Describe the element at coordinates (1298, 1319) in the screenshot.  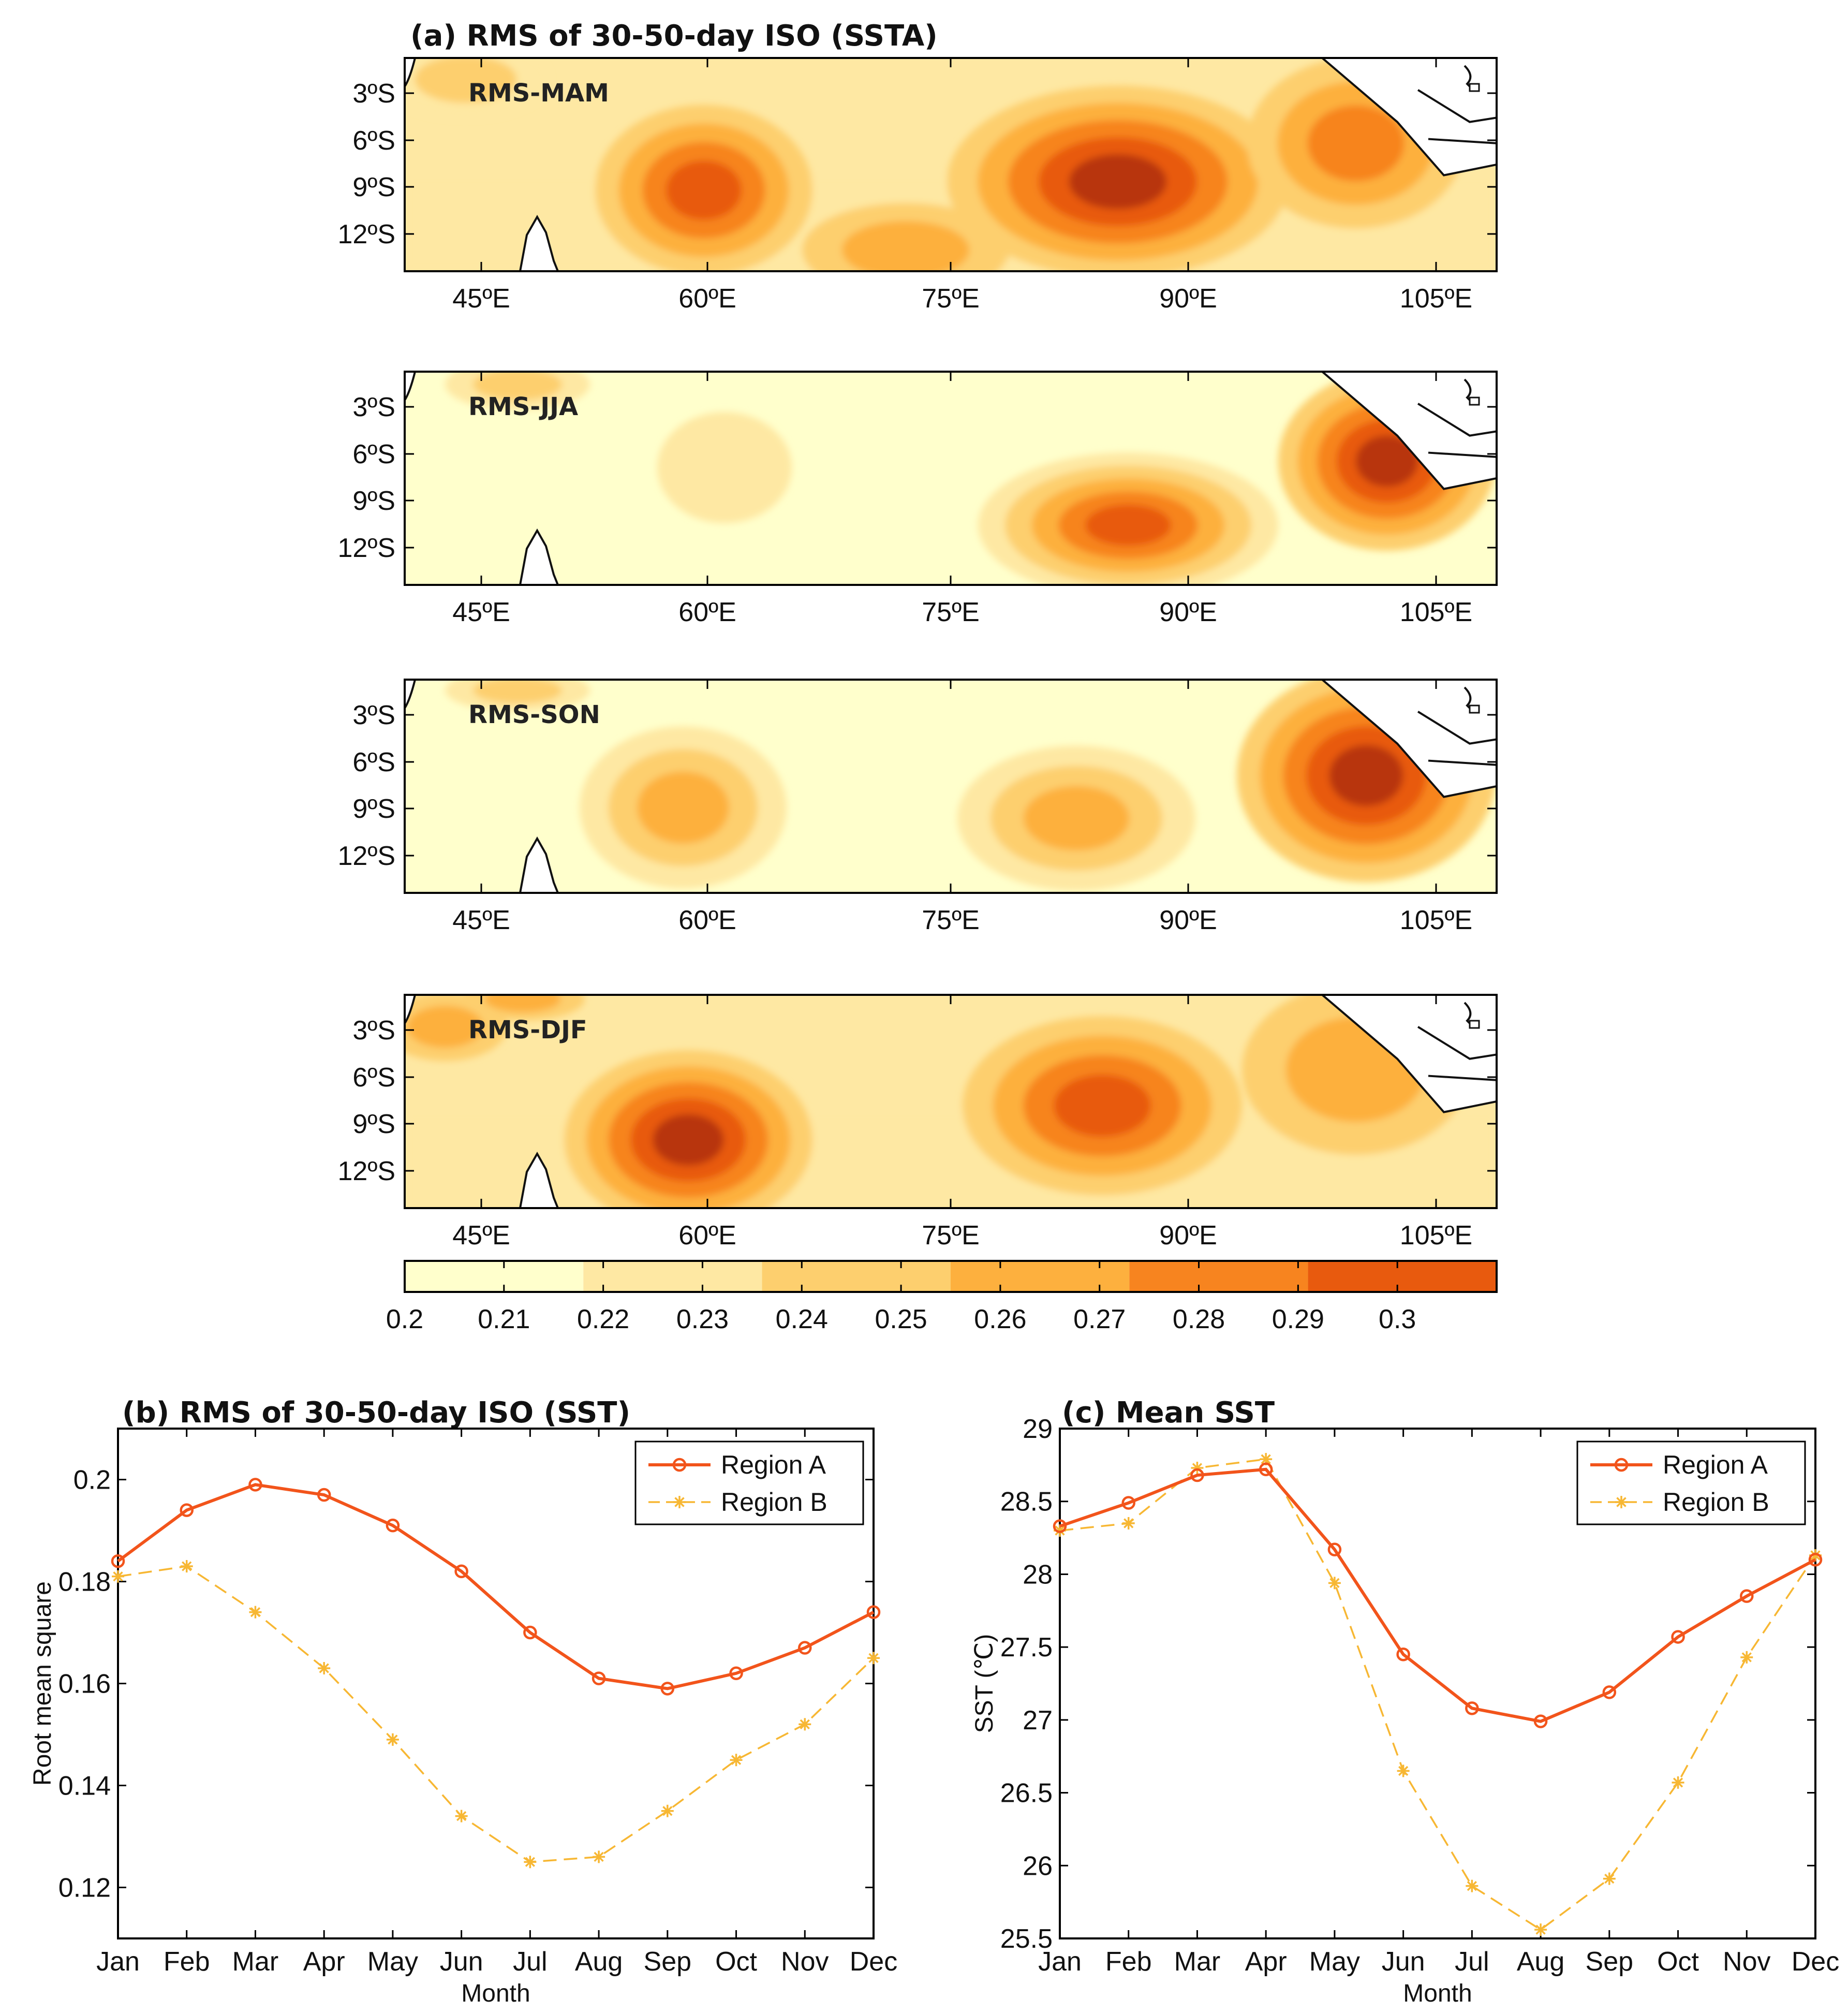
I see `colorbar-tick-label: 0.29` at that location.